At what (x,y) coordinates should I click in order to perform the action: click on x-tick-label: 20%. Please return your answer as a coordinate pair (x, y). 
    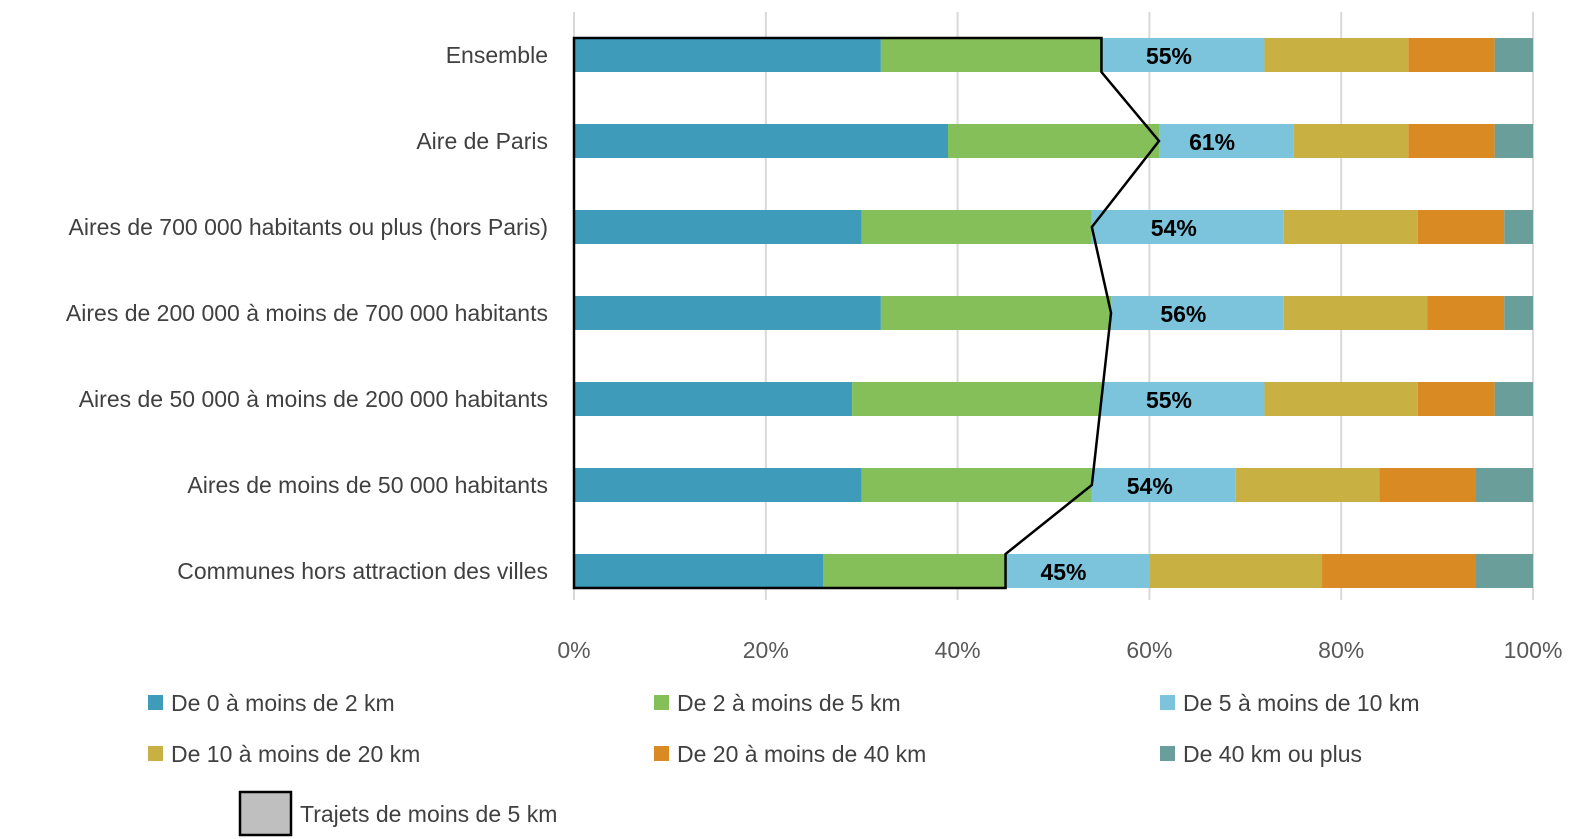
    Looking at the image, I should click on (766, 650).